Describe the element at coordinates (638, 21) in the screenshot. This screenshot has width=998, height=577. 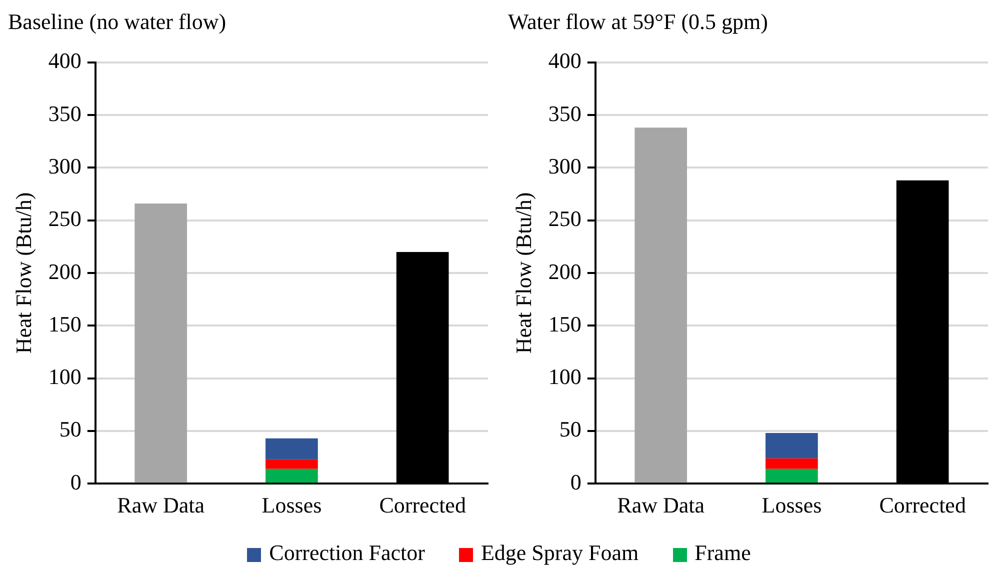
I see `chart-title: Water flow at 59°F (0.5 gpm)` at that location.